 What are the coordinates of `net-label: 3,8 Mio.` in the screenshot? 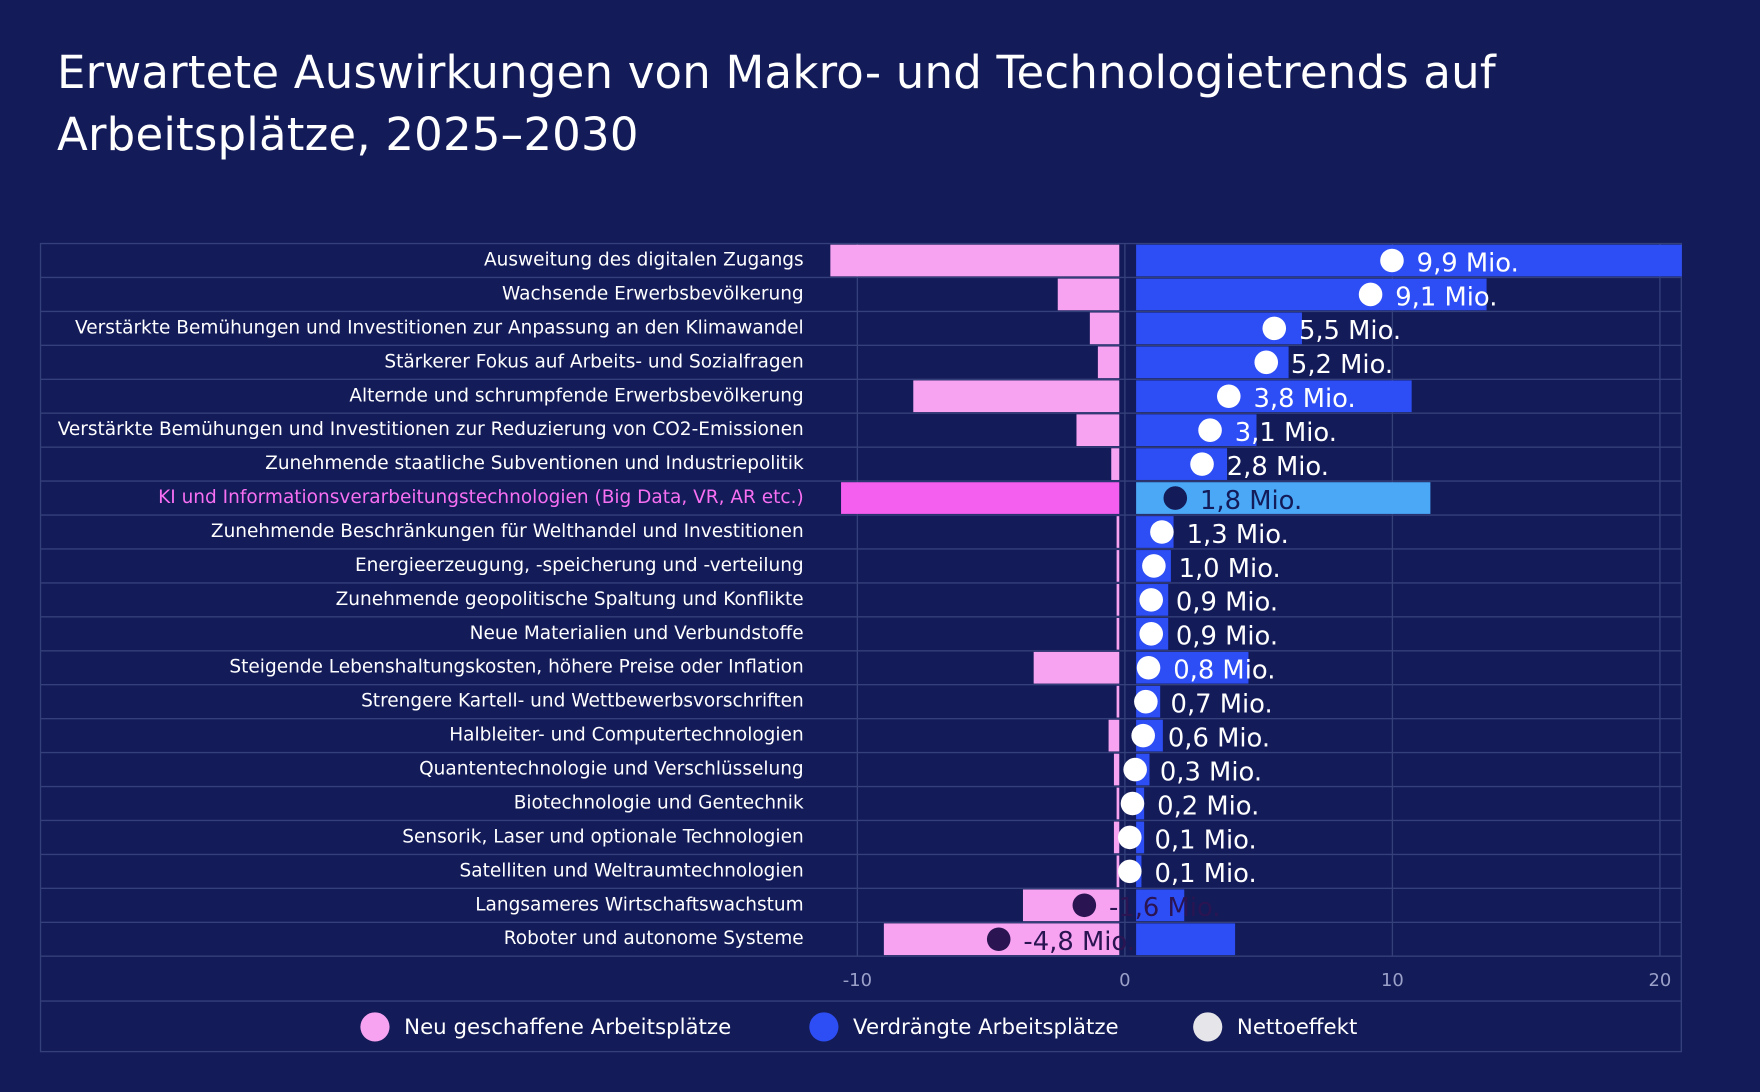 It's located at (1304, 399).